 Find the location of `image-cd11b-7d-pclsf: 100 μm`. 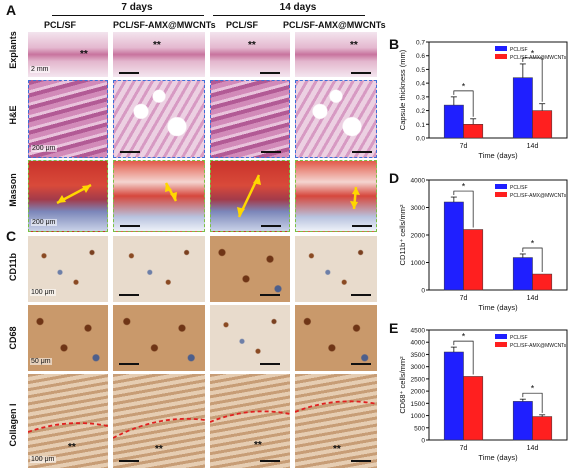

image-cd11b-7d-pclsf: 100 μm is located at coordinates (68, 269).